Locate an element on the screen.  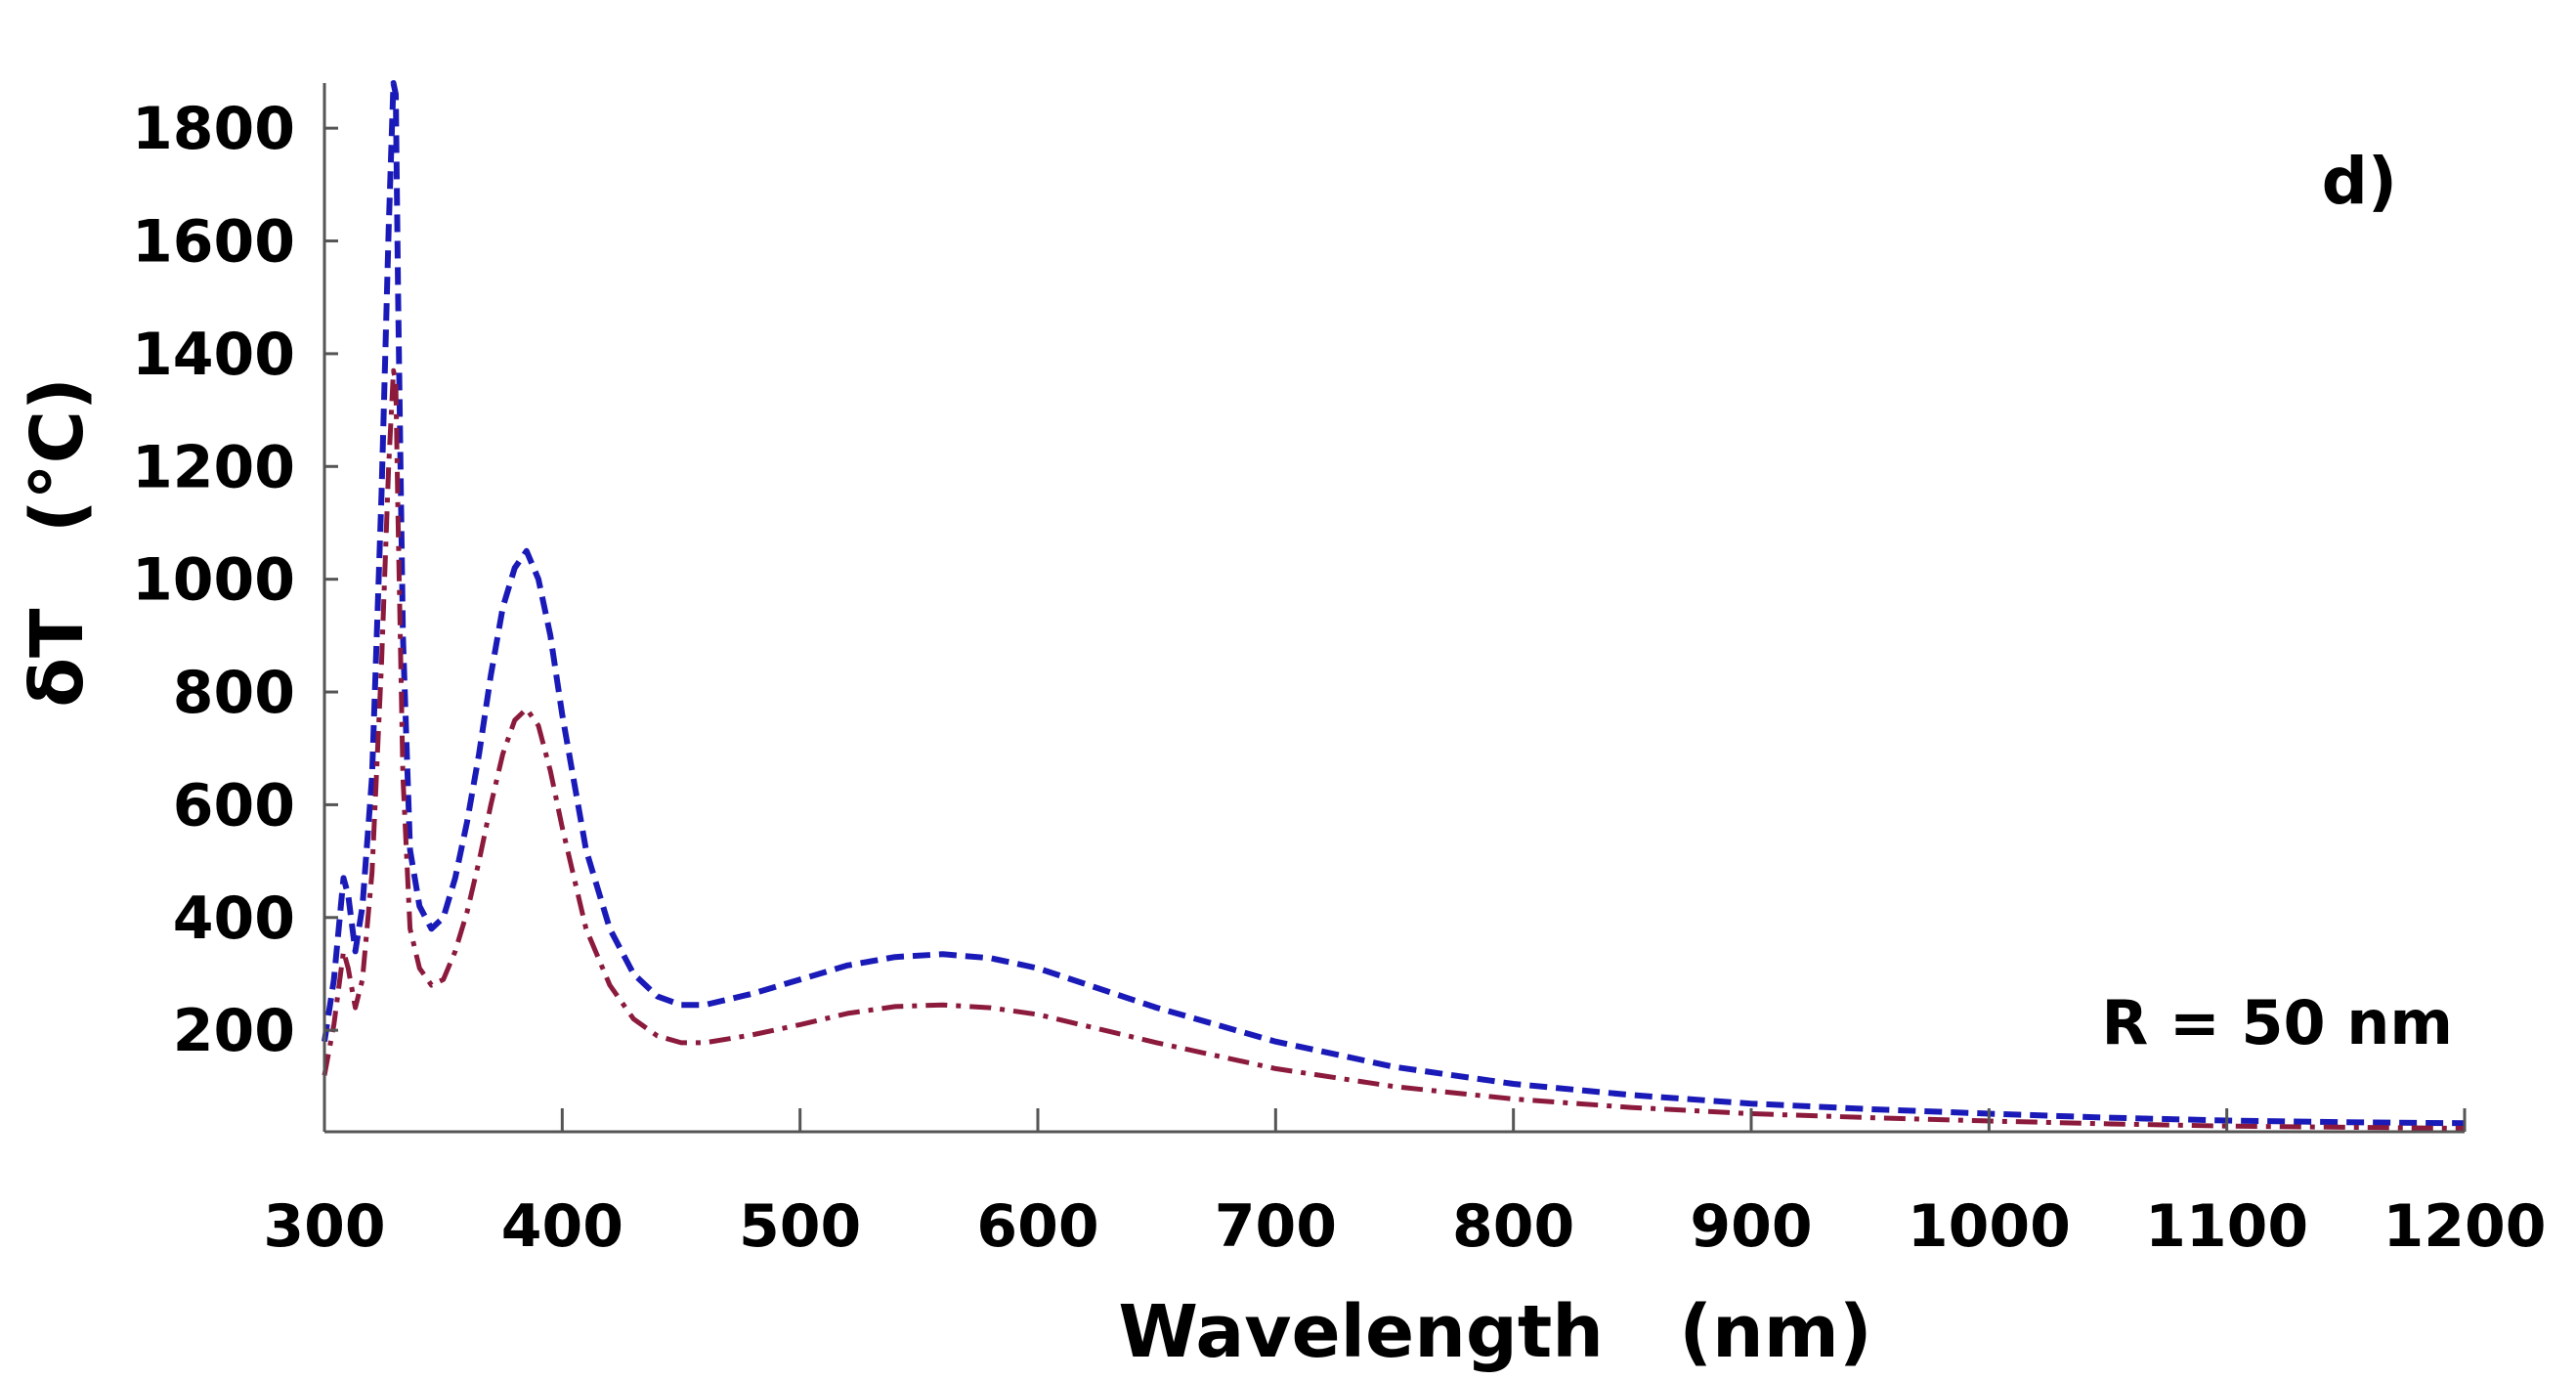
y-tick-label: 800 is located at coordinates (234, 693).